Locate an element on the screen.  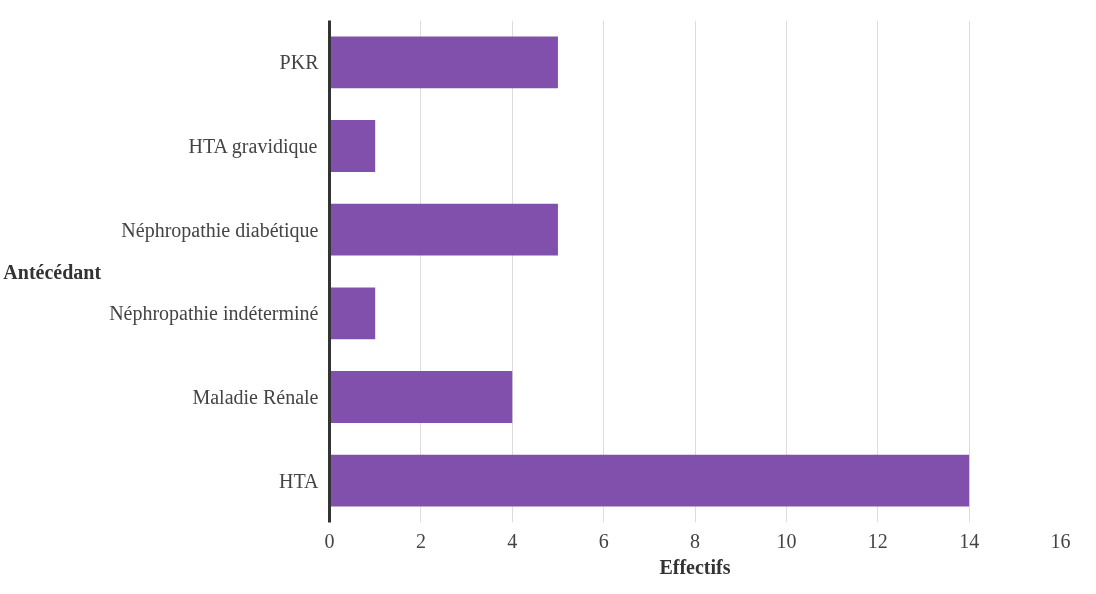
x-tick-label: 6 is located at coordinates (603, 540).